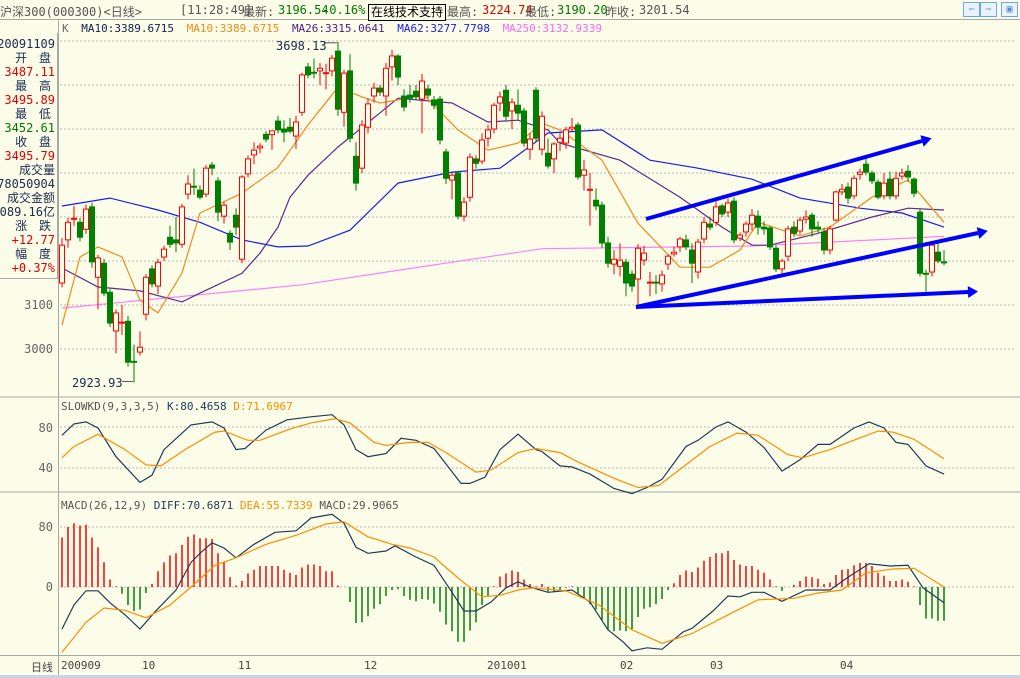  I want to click on macd-title: MACD(26,12,9), so click(104, 505).